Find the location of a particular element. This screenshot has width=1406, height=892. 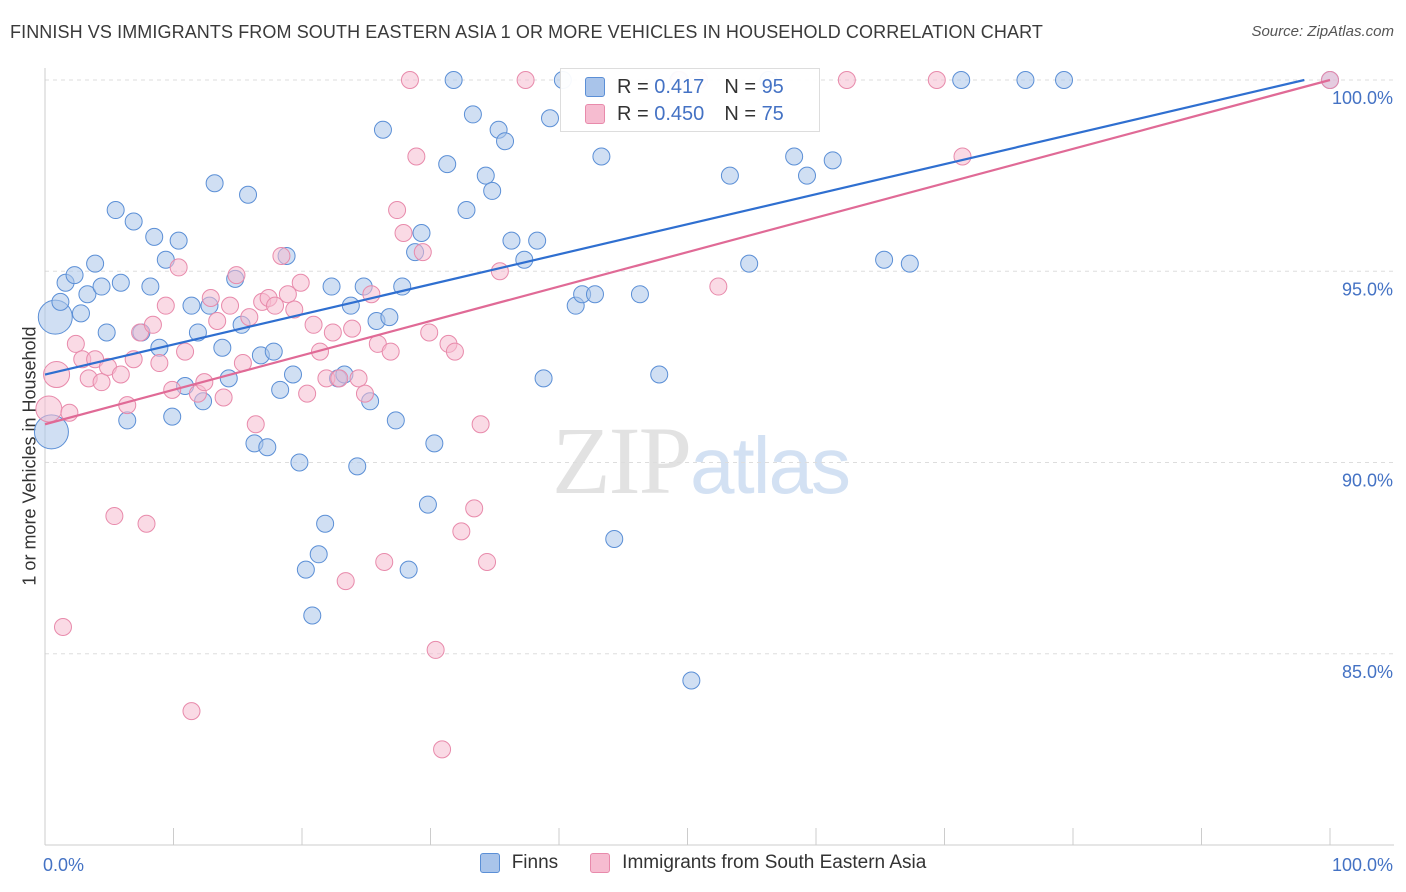

y-tick-label: 85.0% is located at coordinates (1367, 672).